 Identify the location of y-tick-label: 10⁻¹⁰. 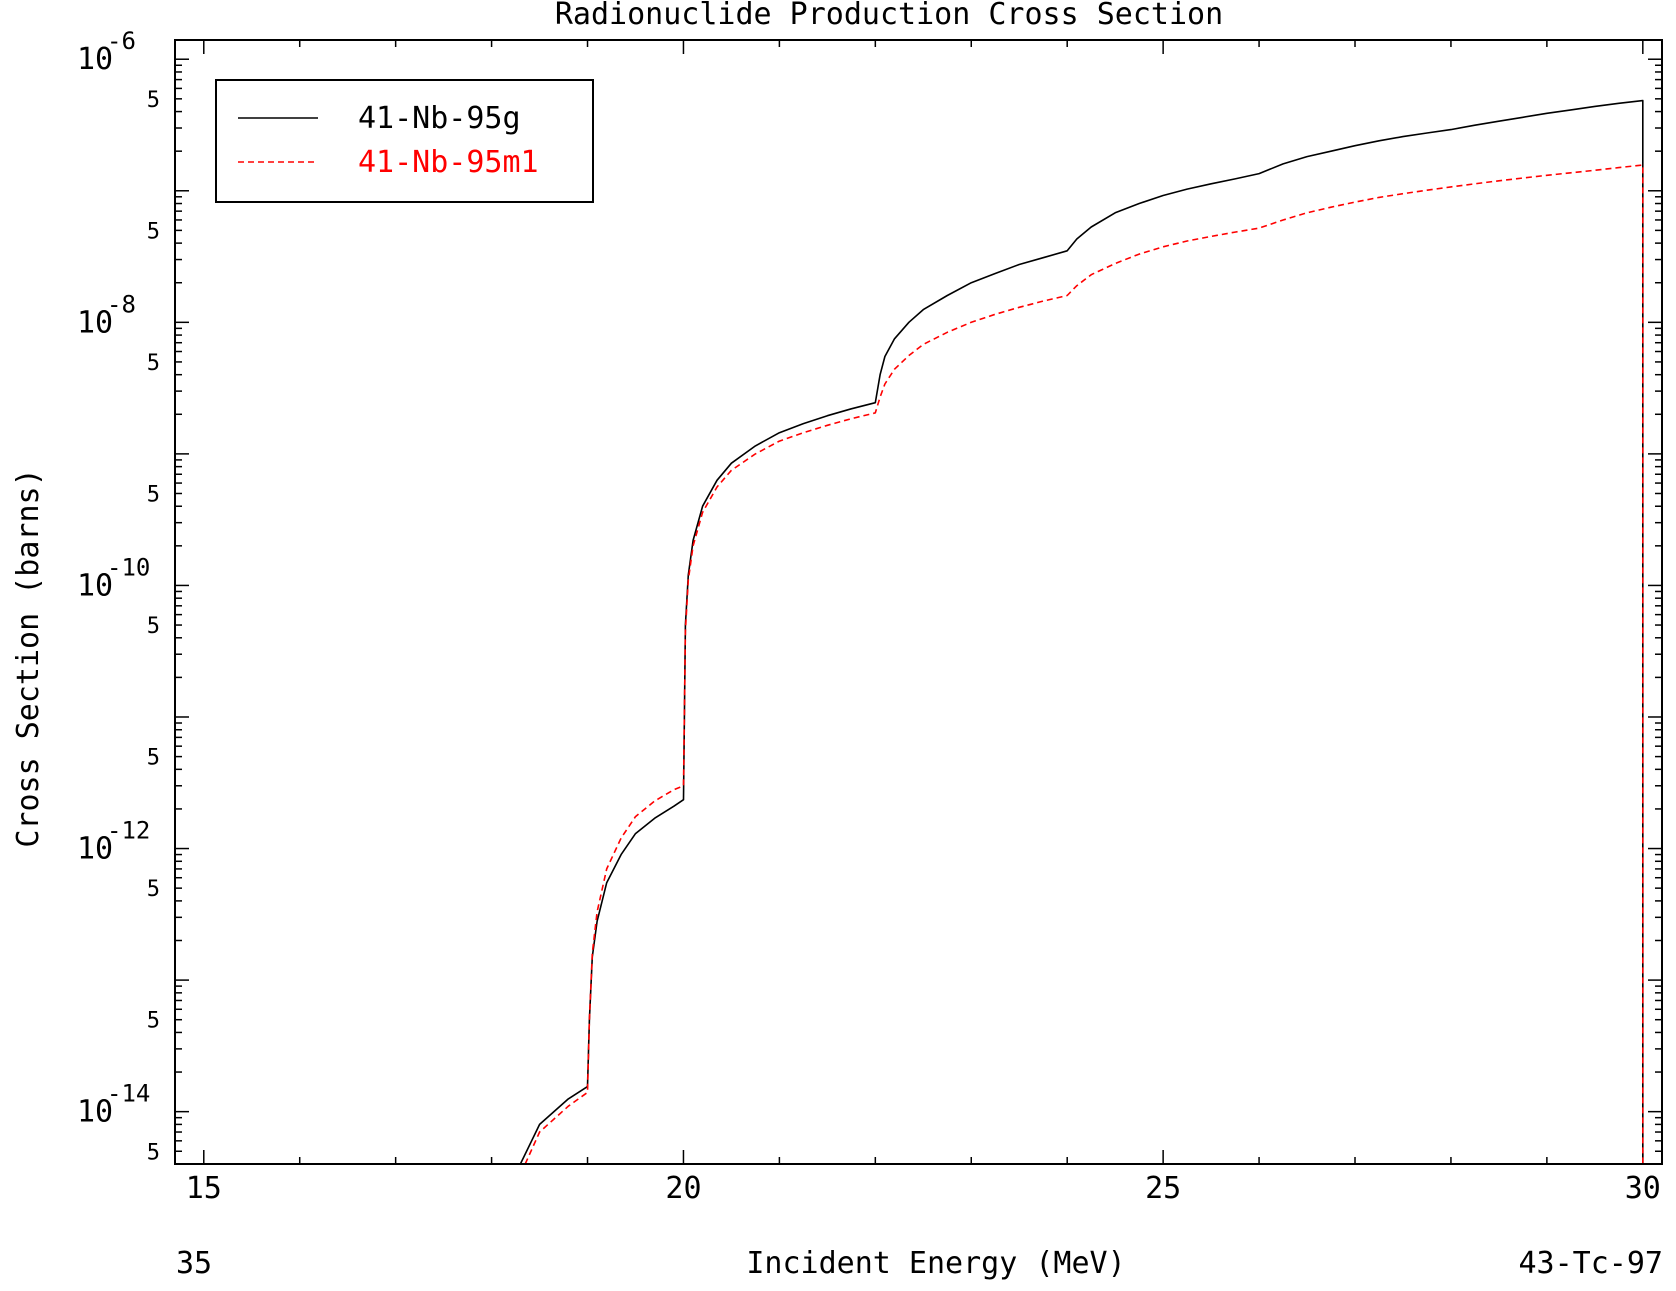
(113, 578).